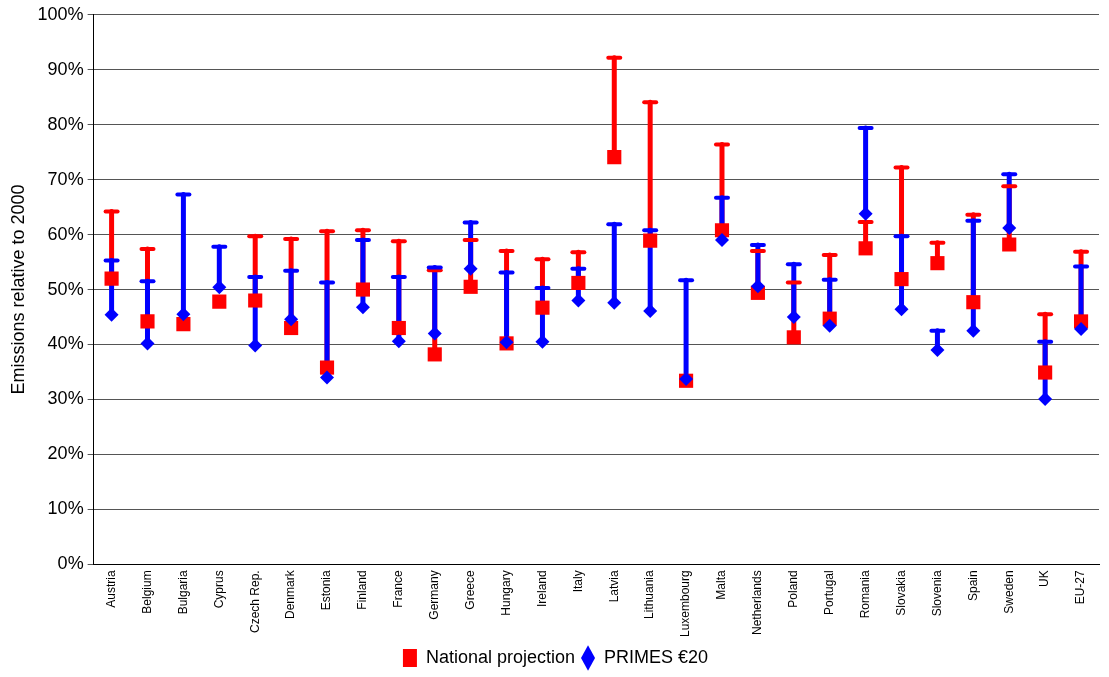 The width and height of the screenshot is (1109, 677). What do you see at coordinates (656, 656) in the screenshot?
I see `legend-label: PRIMES €20` at bounding box center [656, 656].